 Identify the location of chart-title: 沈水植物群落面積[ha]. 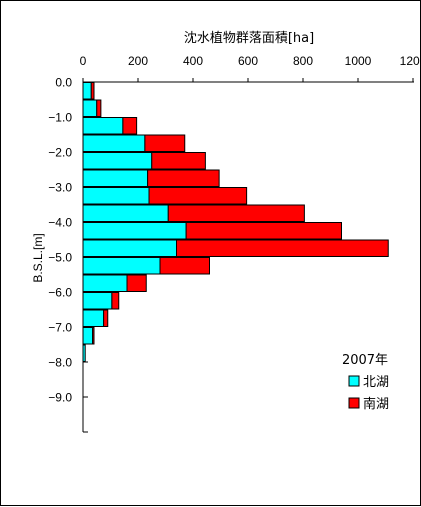
(249, 38).